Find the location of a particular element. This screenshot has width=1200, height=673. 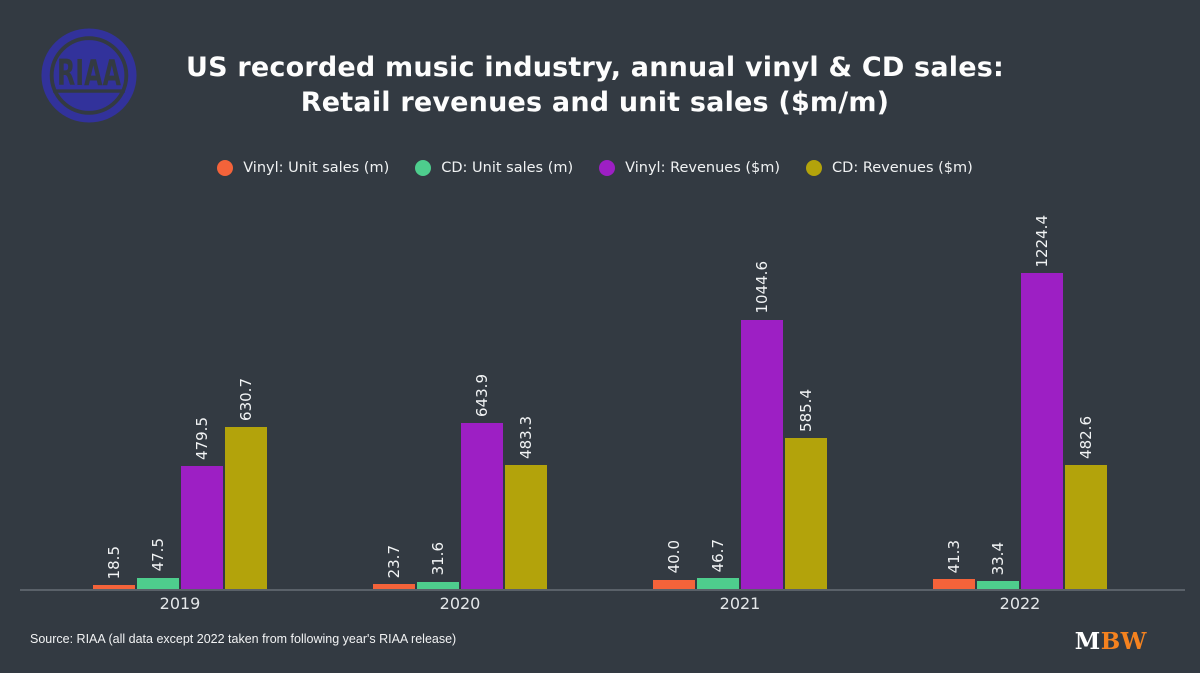

bar-value-label: 1224.4 is located at coordinates (1042, 241).